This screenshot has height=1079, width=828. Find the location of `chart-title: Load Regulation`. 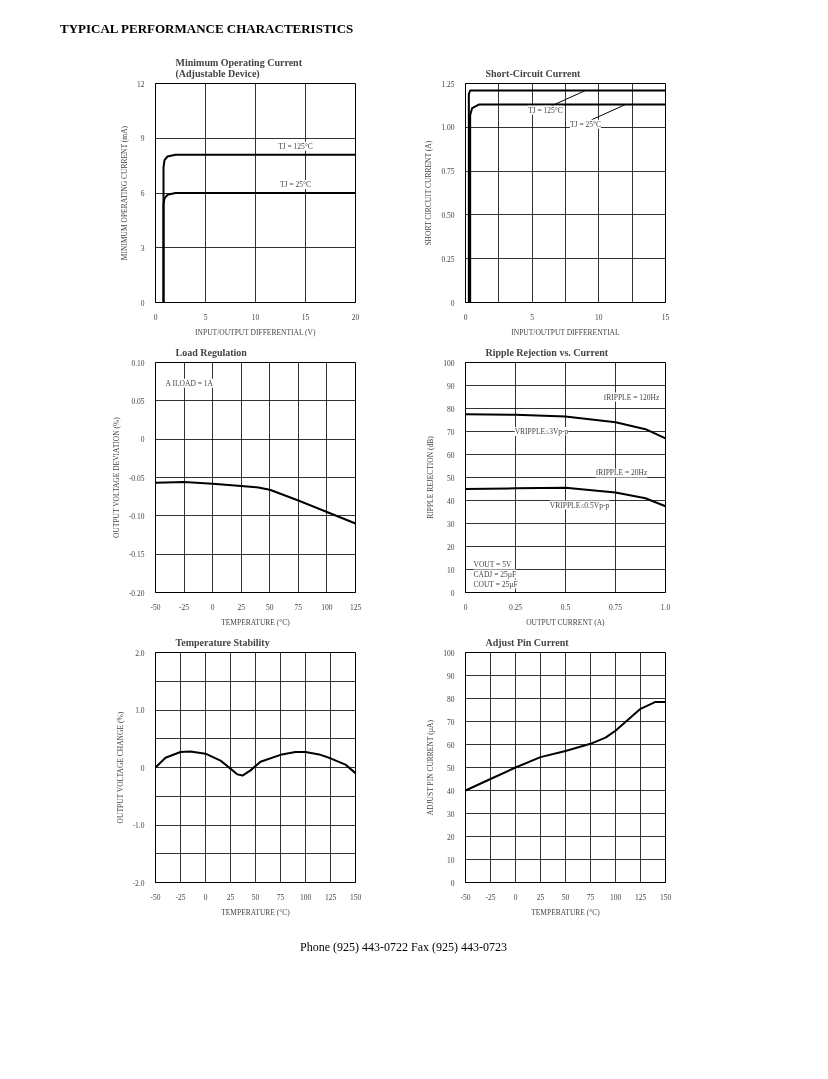

chart-title: Load Regulation is located at coordinates (211, 352).